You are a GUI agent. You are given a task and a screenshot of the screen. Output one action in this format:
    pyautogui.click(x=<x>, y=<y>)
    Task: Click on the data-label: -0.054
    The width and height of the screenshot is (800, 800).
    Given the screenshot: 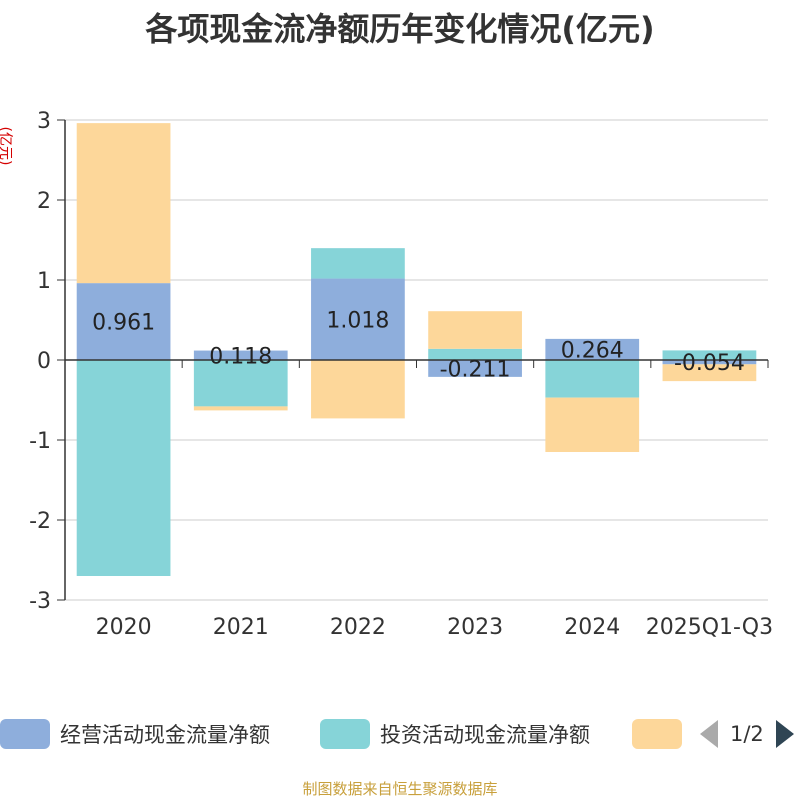 What is the action you would take?
    pyautogui.click(x=709, y=363)
    